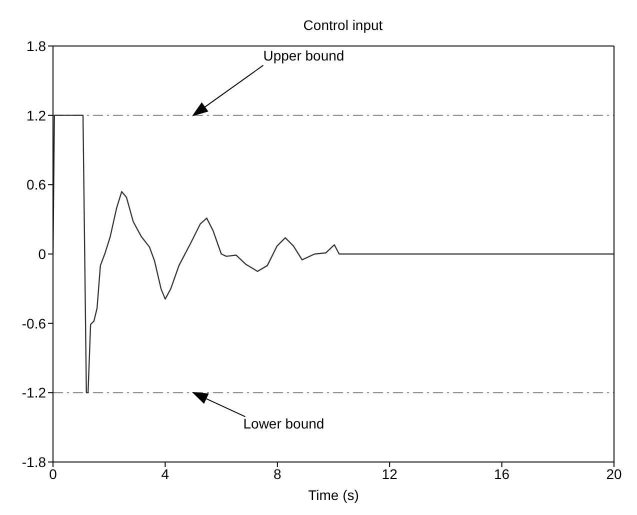 This screenshot has width=637, height=515. What do you see at coordinates (34, 323) in the screenshot?
I see `y-tick-label: -0.6` at bounding box center [34, 323].